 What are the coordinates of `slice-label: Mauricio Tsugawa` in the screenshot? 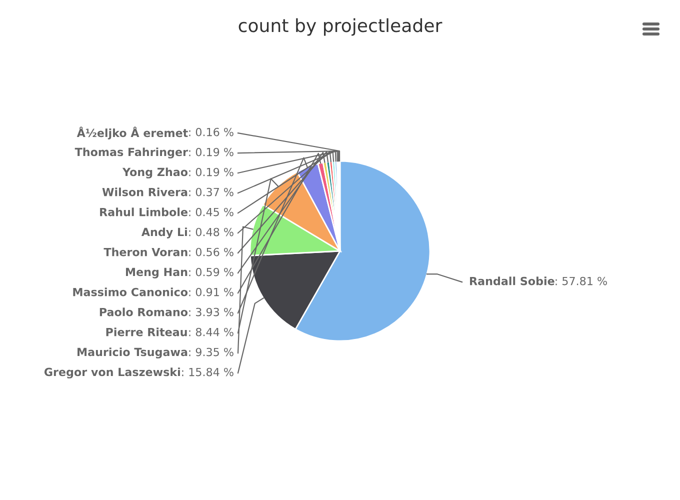 It's located at (133, 353).